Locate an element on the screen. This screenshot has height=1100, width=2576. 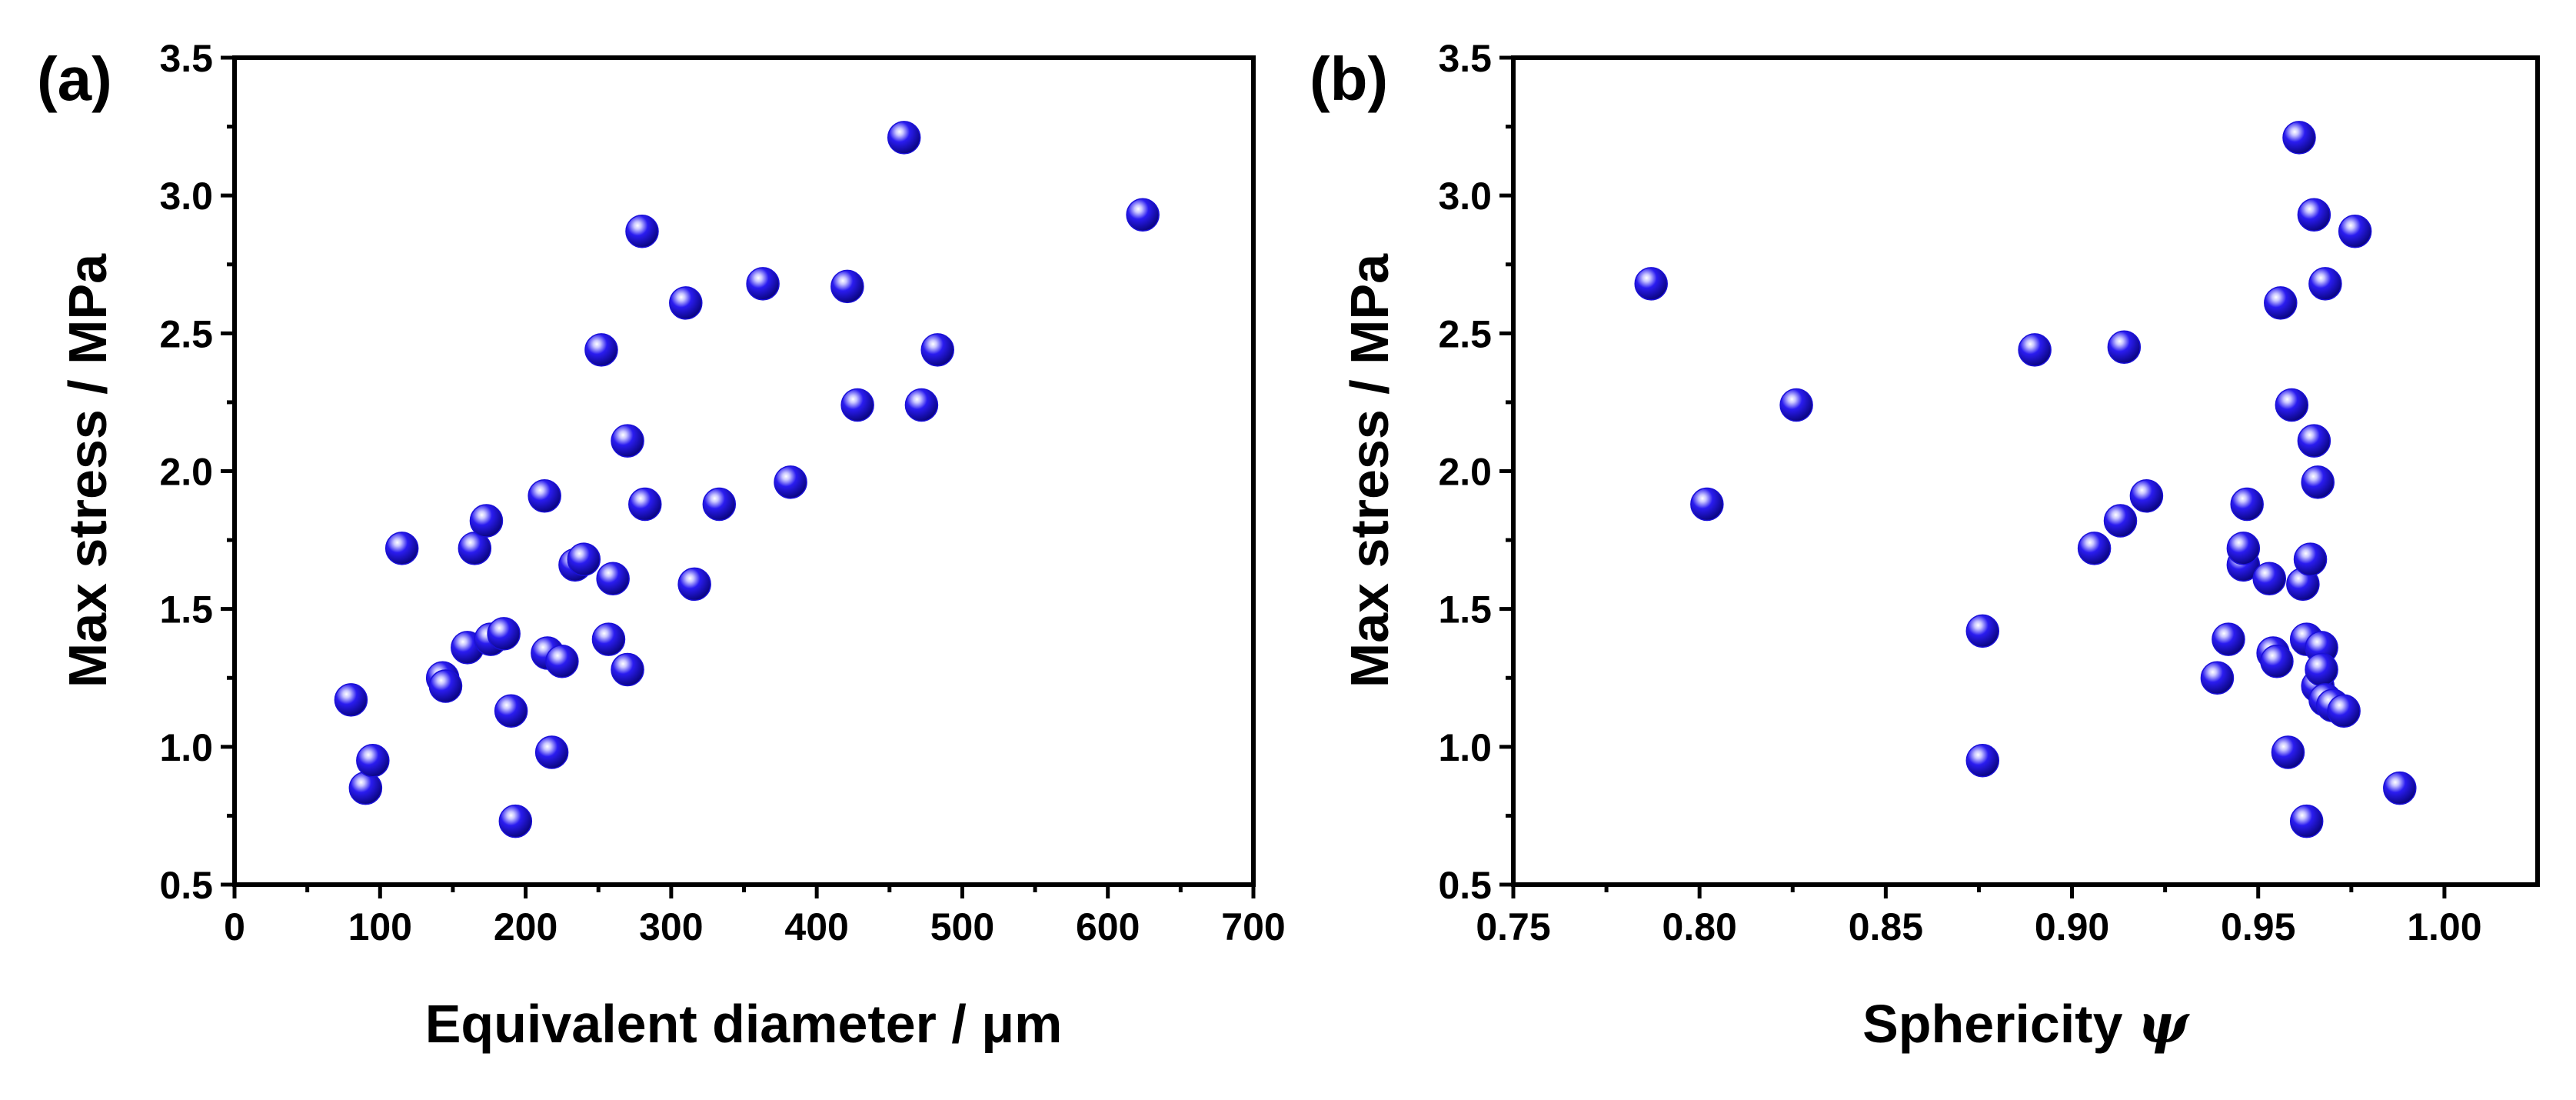
panel-b-x-tick-label: 1.00 is located at coordinates (2444, 927).